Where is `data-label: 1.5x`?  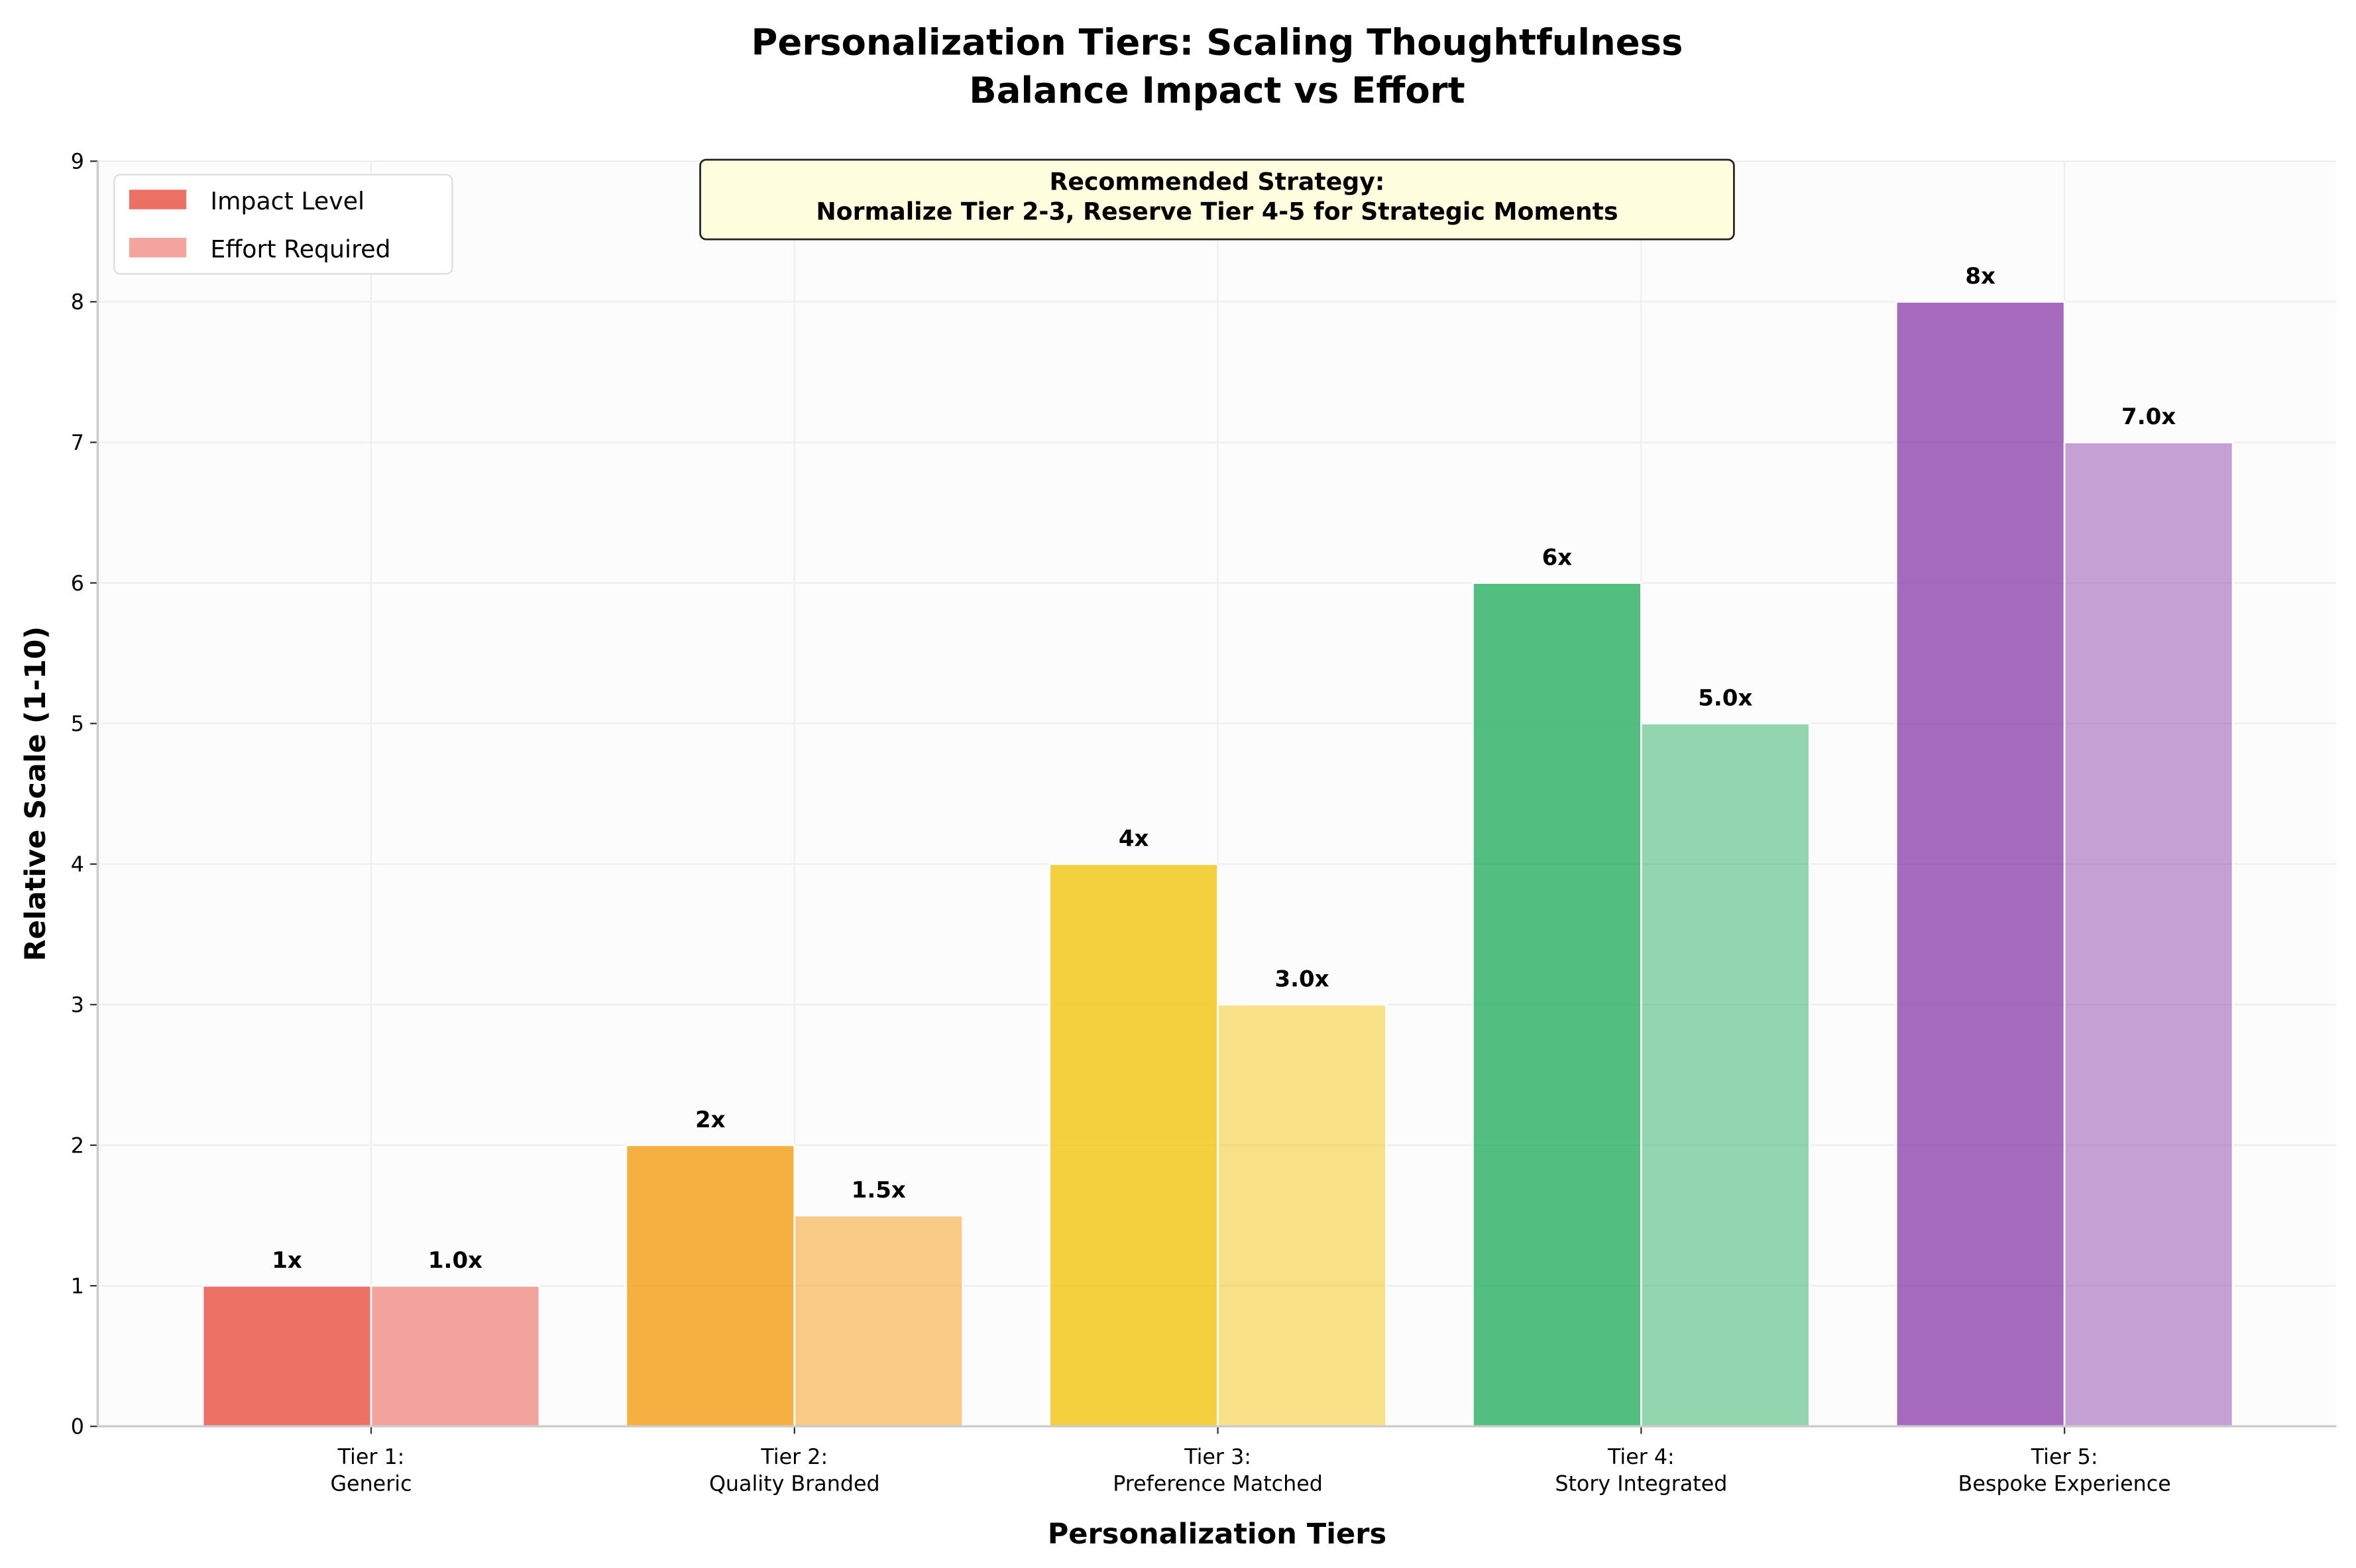
data-label: 1.5x is located at coordinates (879, 1190).